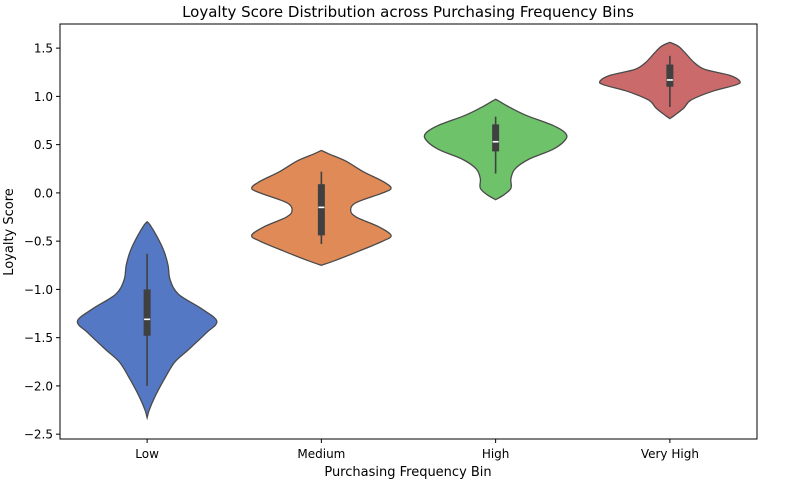 This screenshot has height=495, width=800. Describe the element at coordinates (38, 386) in the screenshot. I see `y-tick-label: −2.0` at that location.